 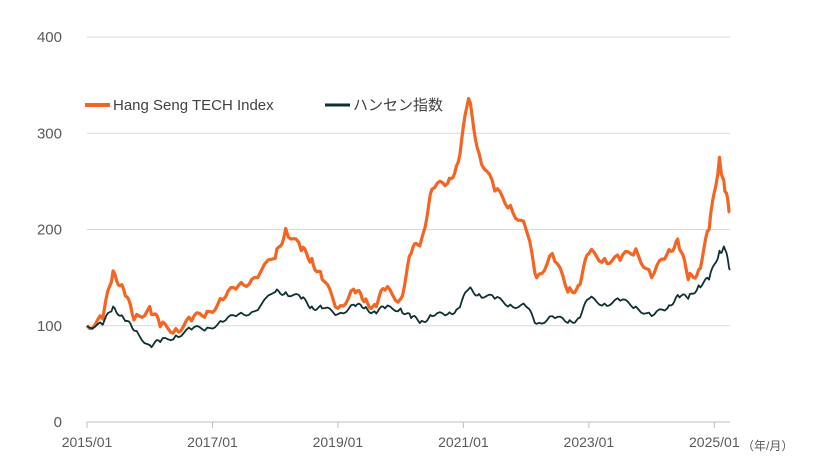 What do you see at coordinates (338, 442) in the screenshot?
I see `x-tick-label: 2019/01` at bounding box center [338, 442].